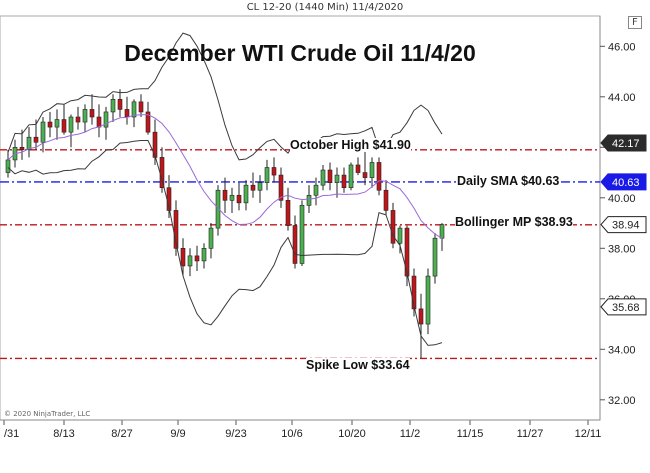 This screenshot has height=473, width=650. Describe the element at coordinates (622, 98) in the screenshot. I see `y-tick-label: 44.00` at that location.